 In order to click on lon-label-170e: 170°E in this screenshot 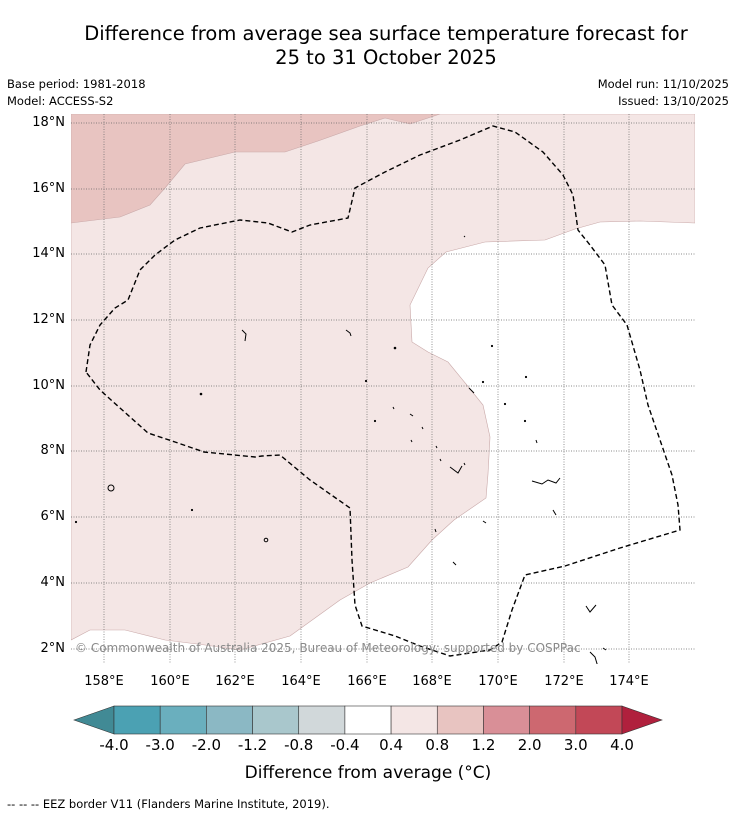, I will do `click(498, 681)`.